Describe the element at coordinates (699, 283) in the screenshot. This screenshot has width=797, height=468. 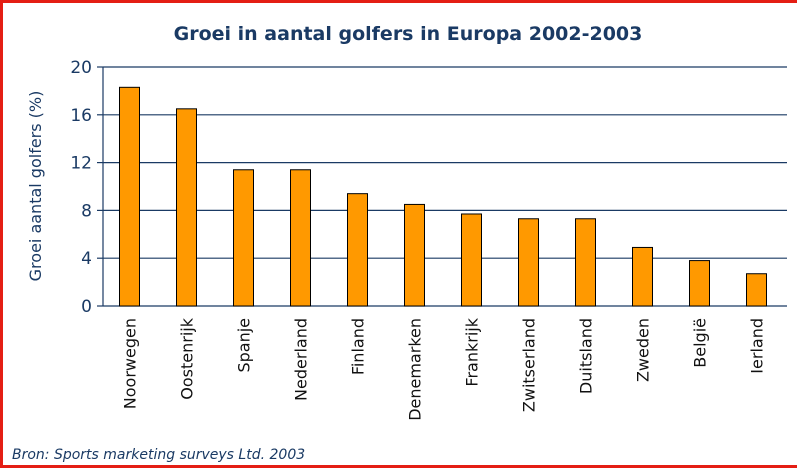
I see `bar-belgië` at that location.